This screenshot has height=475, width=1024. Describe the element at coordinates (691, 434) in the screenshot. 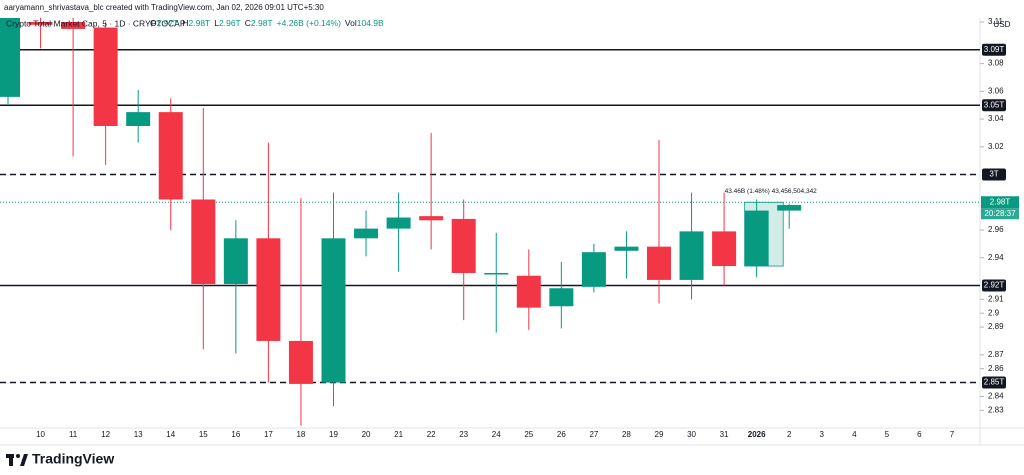

I see `x-tick-label: 30` at that location.